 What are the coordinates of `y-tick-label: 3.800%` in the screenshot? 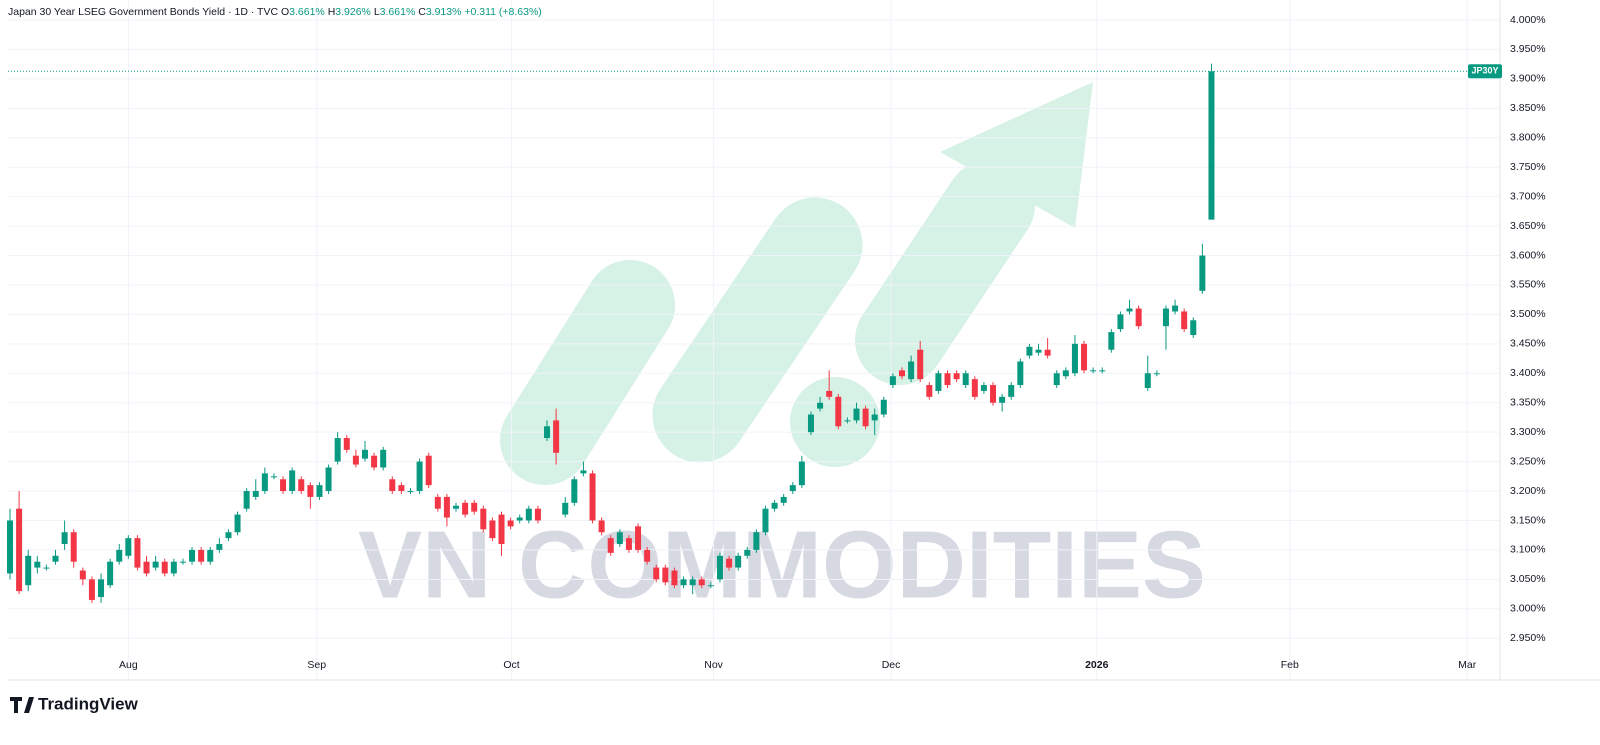 It's located at (1528, 138).